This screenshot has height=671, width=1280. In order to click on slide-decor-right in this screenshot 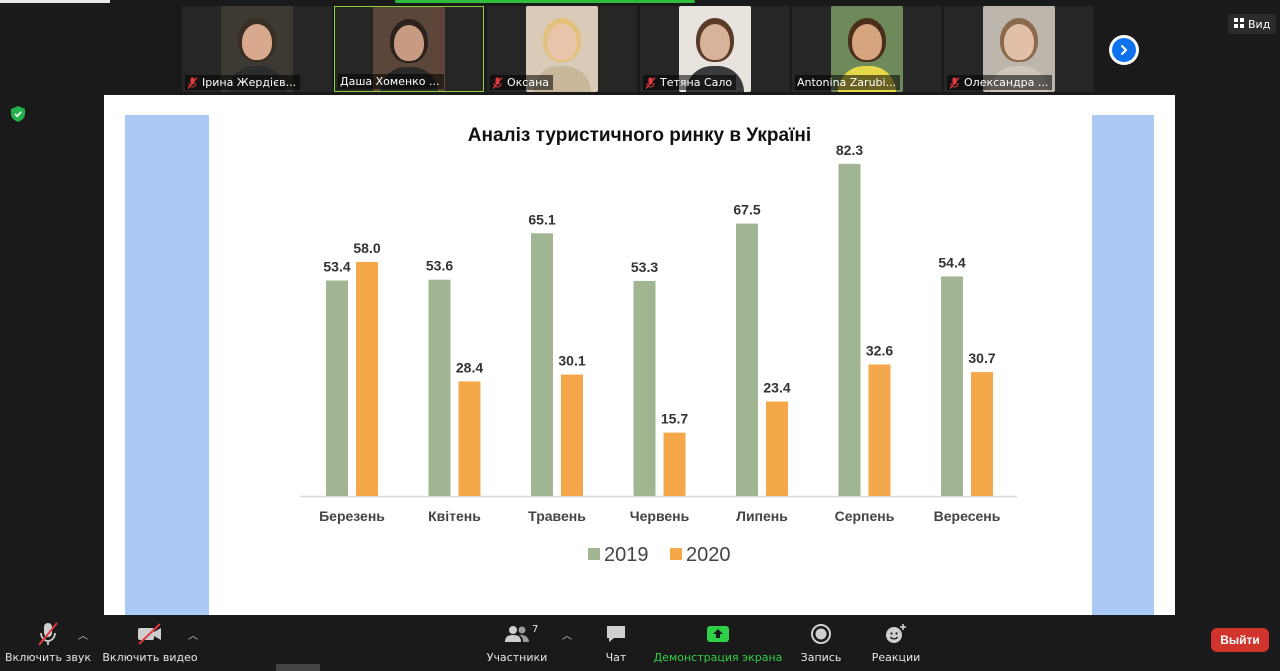, I will do `click(1123, 365)`.